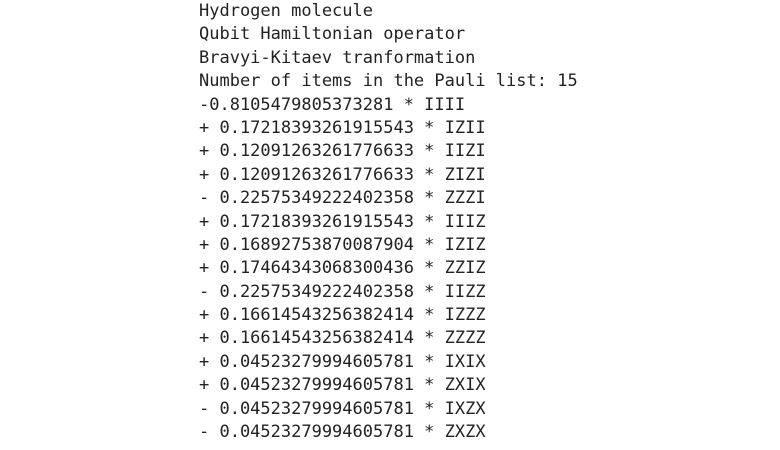 The image size is (780, 450). I want to click on output-line: Bravyi-Kitaev tranformation, so click(337, 57).